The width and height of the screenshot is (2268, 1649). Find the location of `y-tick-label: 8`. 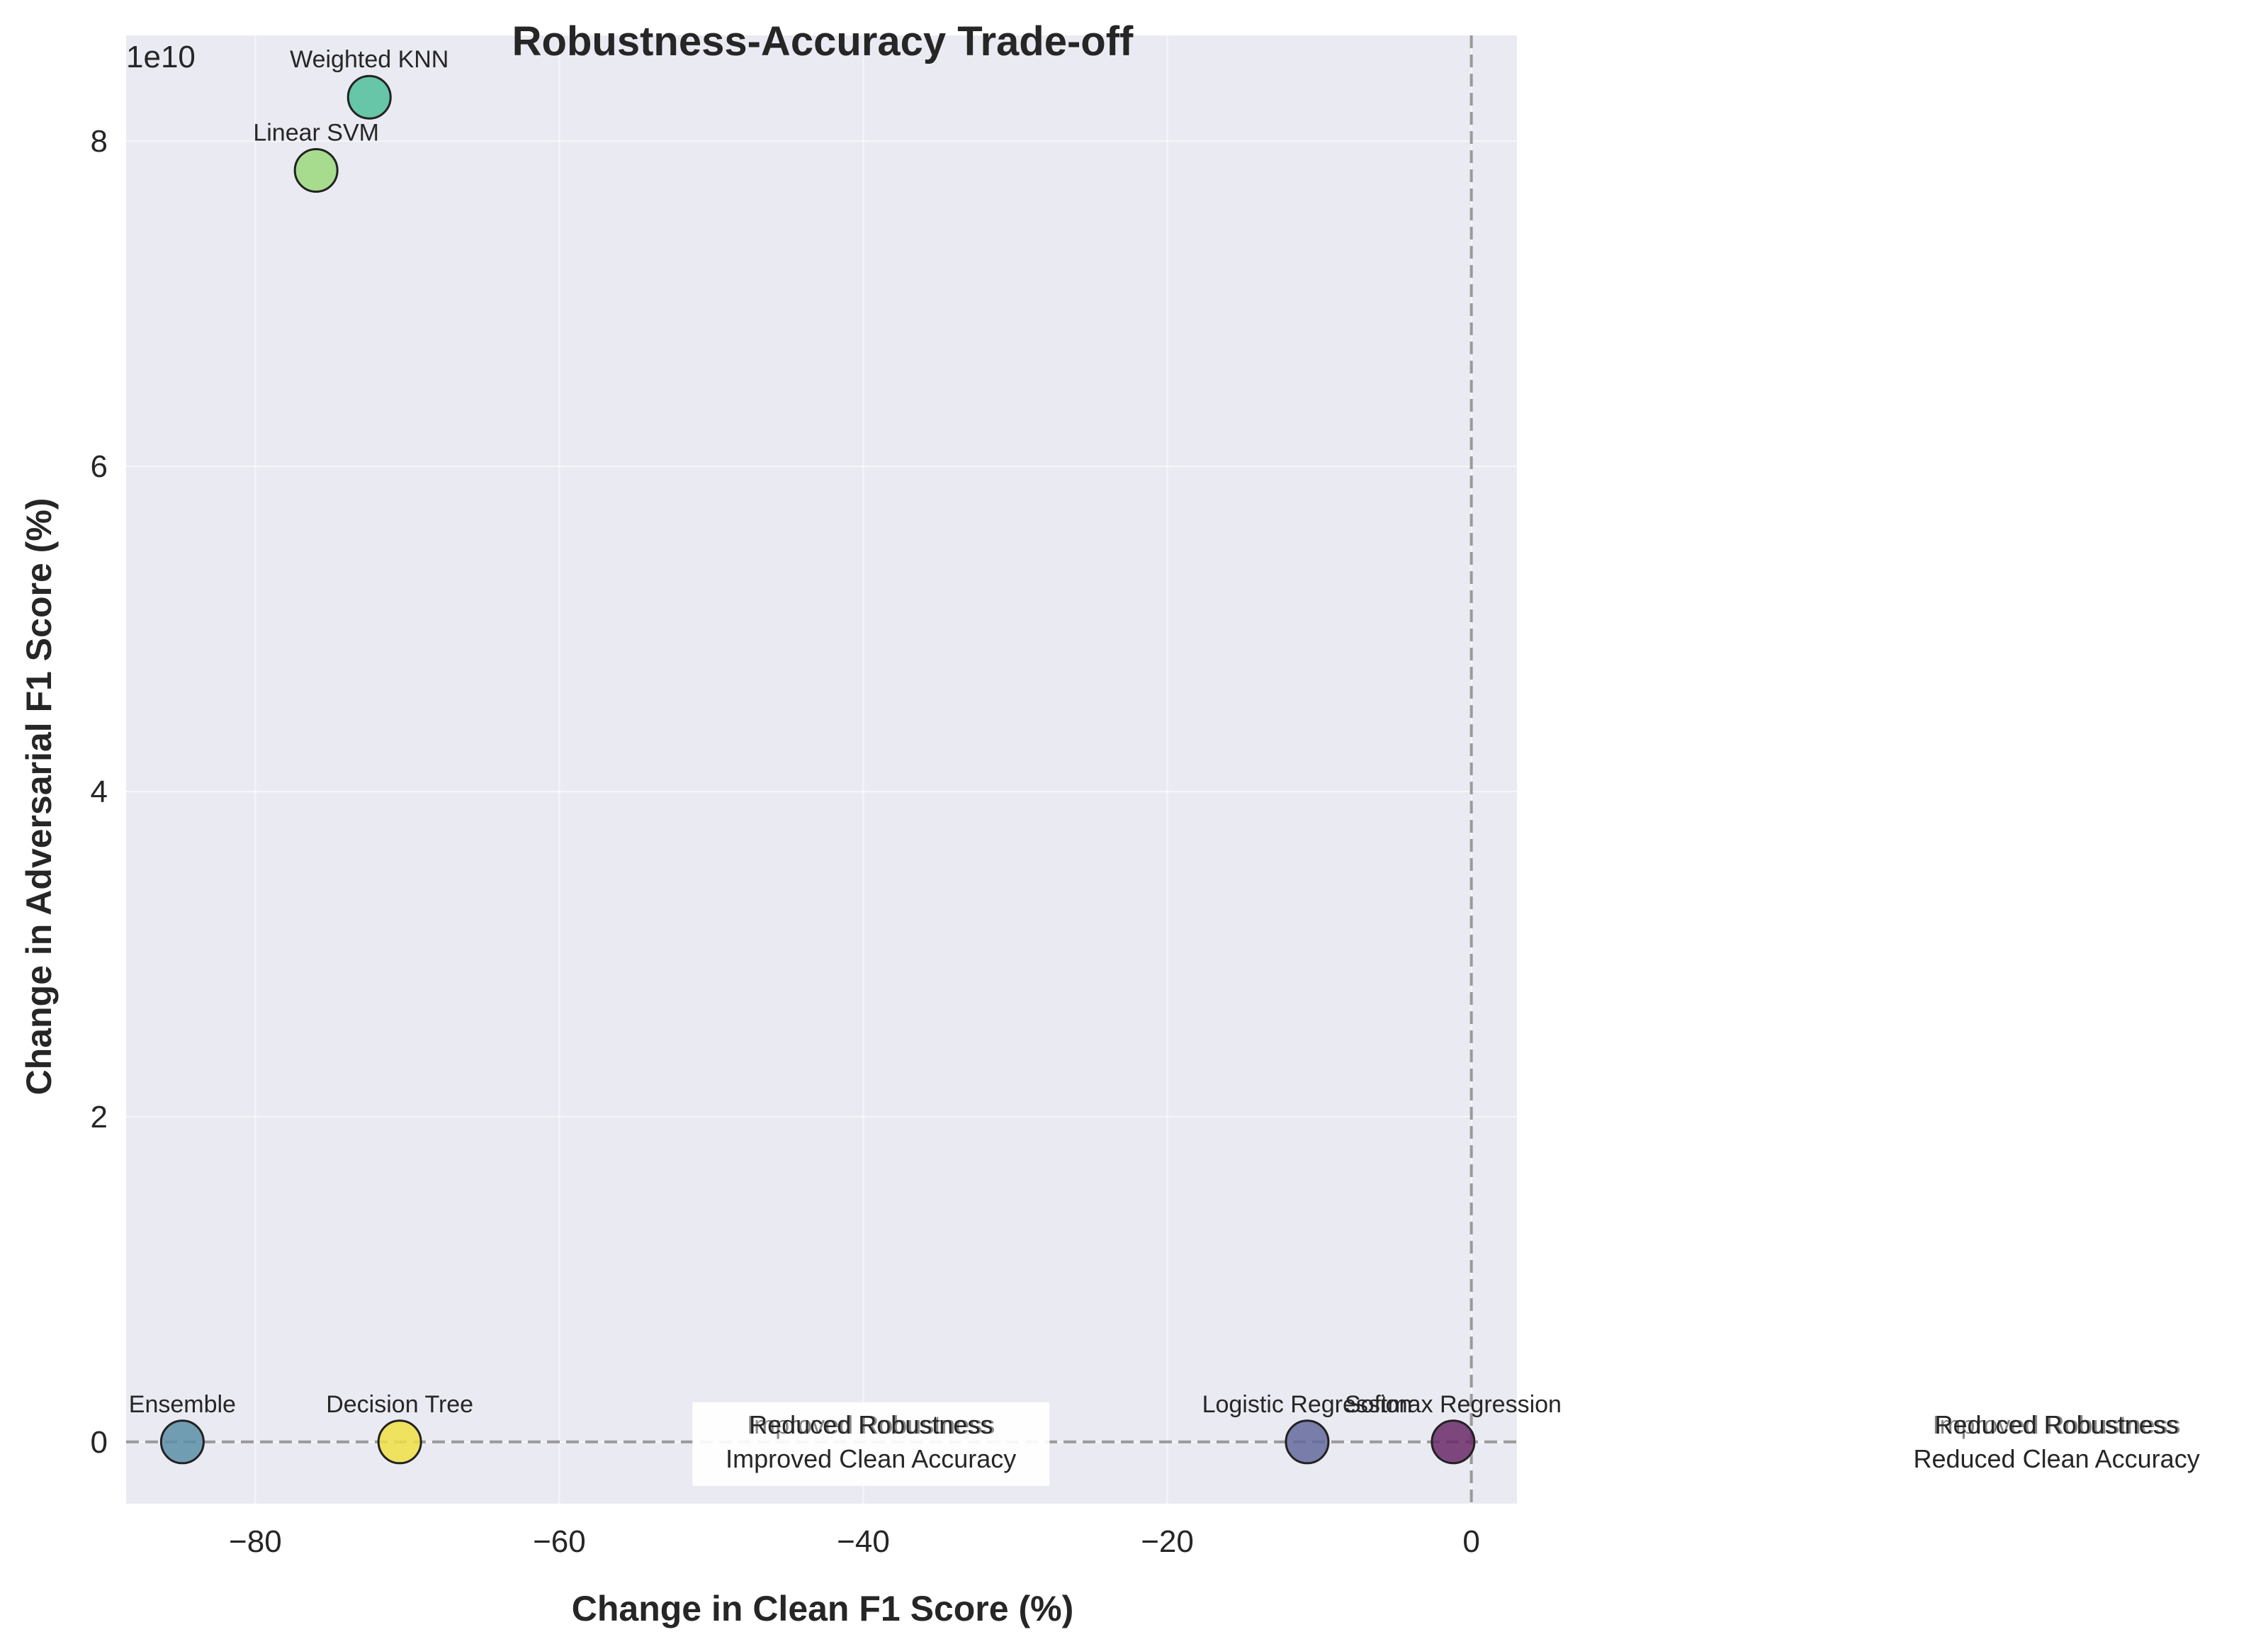

y-tick-label: 8 is located at coordinates (99, 141).